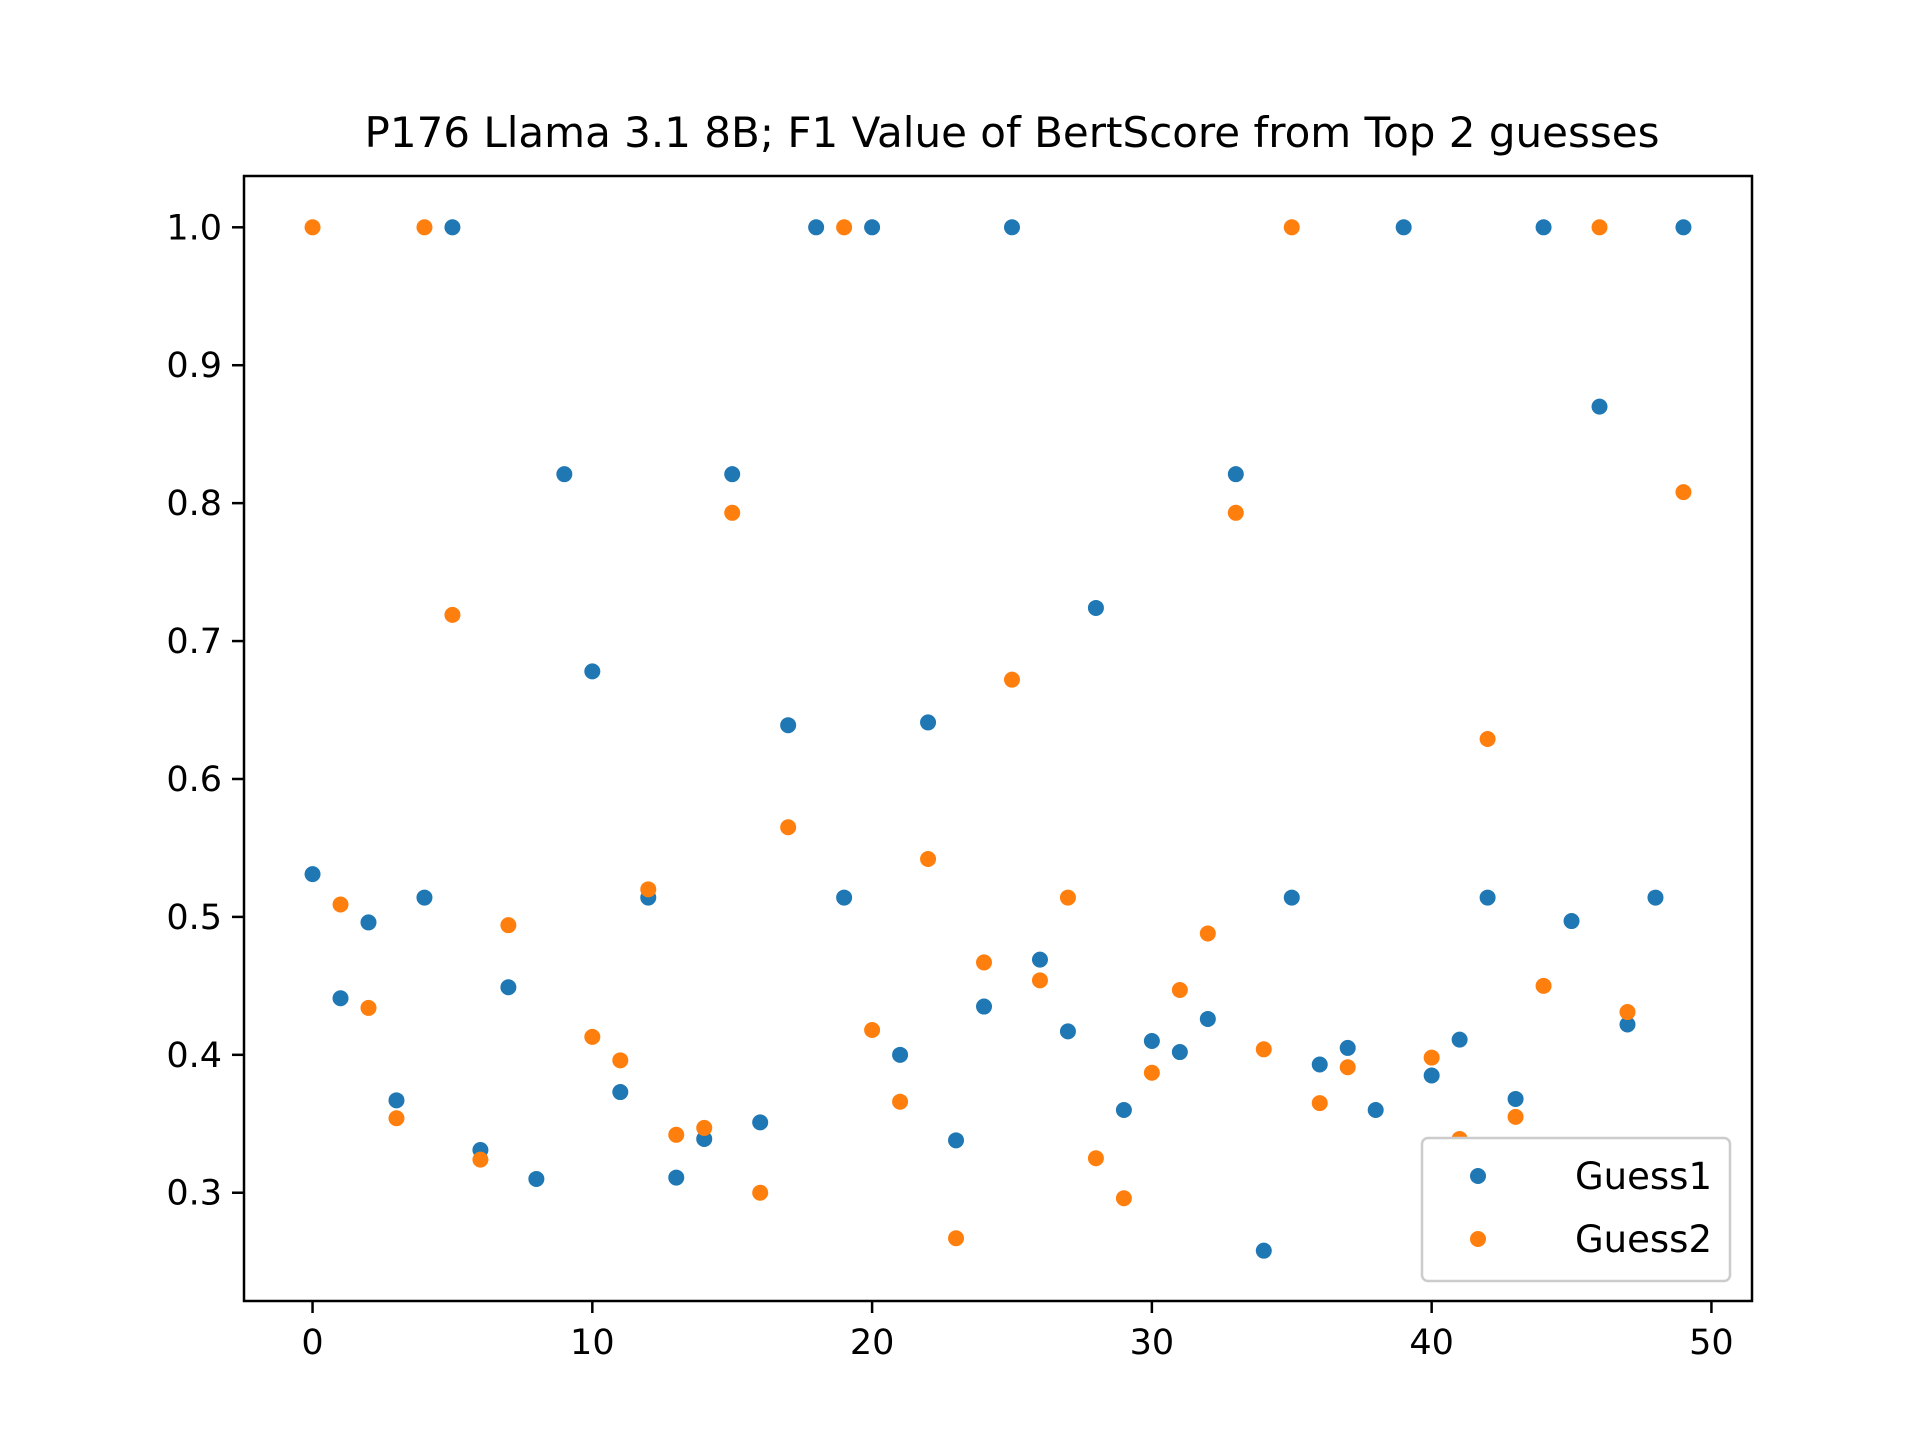 The height and width of the screenshot is (1440, 1920). What do you see at coordinates (194, 366) in the screenshot?
I see `y-tick-label-6: 0.9` at bounding box center [194, 366].